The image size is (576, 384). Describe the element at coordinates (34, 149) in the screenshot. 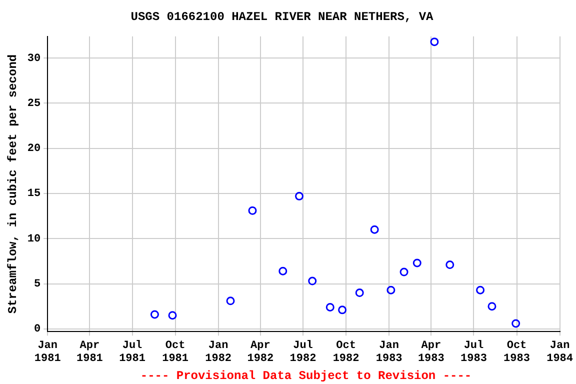

I see `y-tick-label: 20` at that location.